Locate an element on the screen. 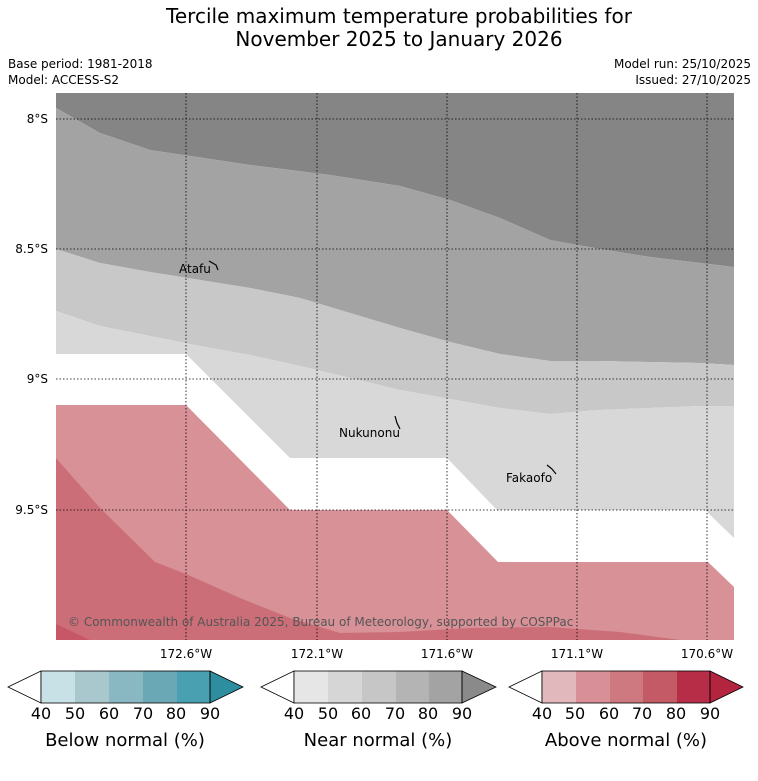 The image size is (758, 781). above-tick-90: 90 is located at coordinates (710, 713).